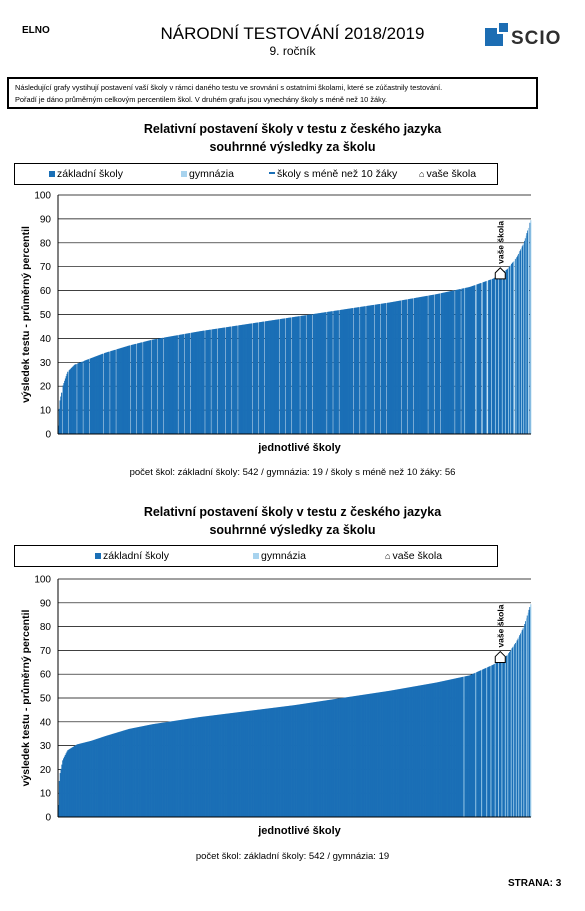 The image size is (585, 911). What do you see at coordinates (292, 51) in the screenshot?
I see `report-subtitle: 9. ročník` at bounding box center [292, 51].